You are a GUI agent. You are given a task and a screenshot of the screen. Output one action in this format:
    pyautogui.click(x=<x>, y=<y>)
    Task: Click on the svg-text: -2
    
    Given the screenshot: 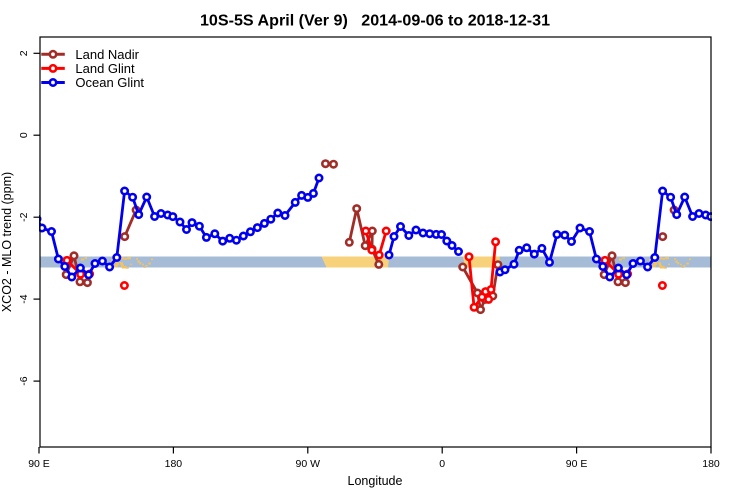 What is the action you would take?
    pyautogui.click(x=24, y=216)
    